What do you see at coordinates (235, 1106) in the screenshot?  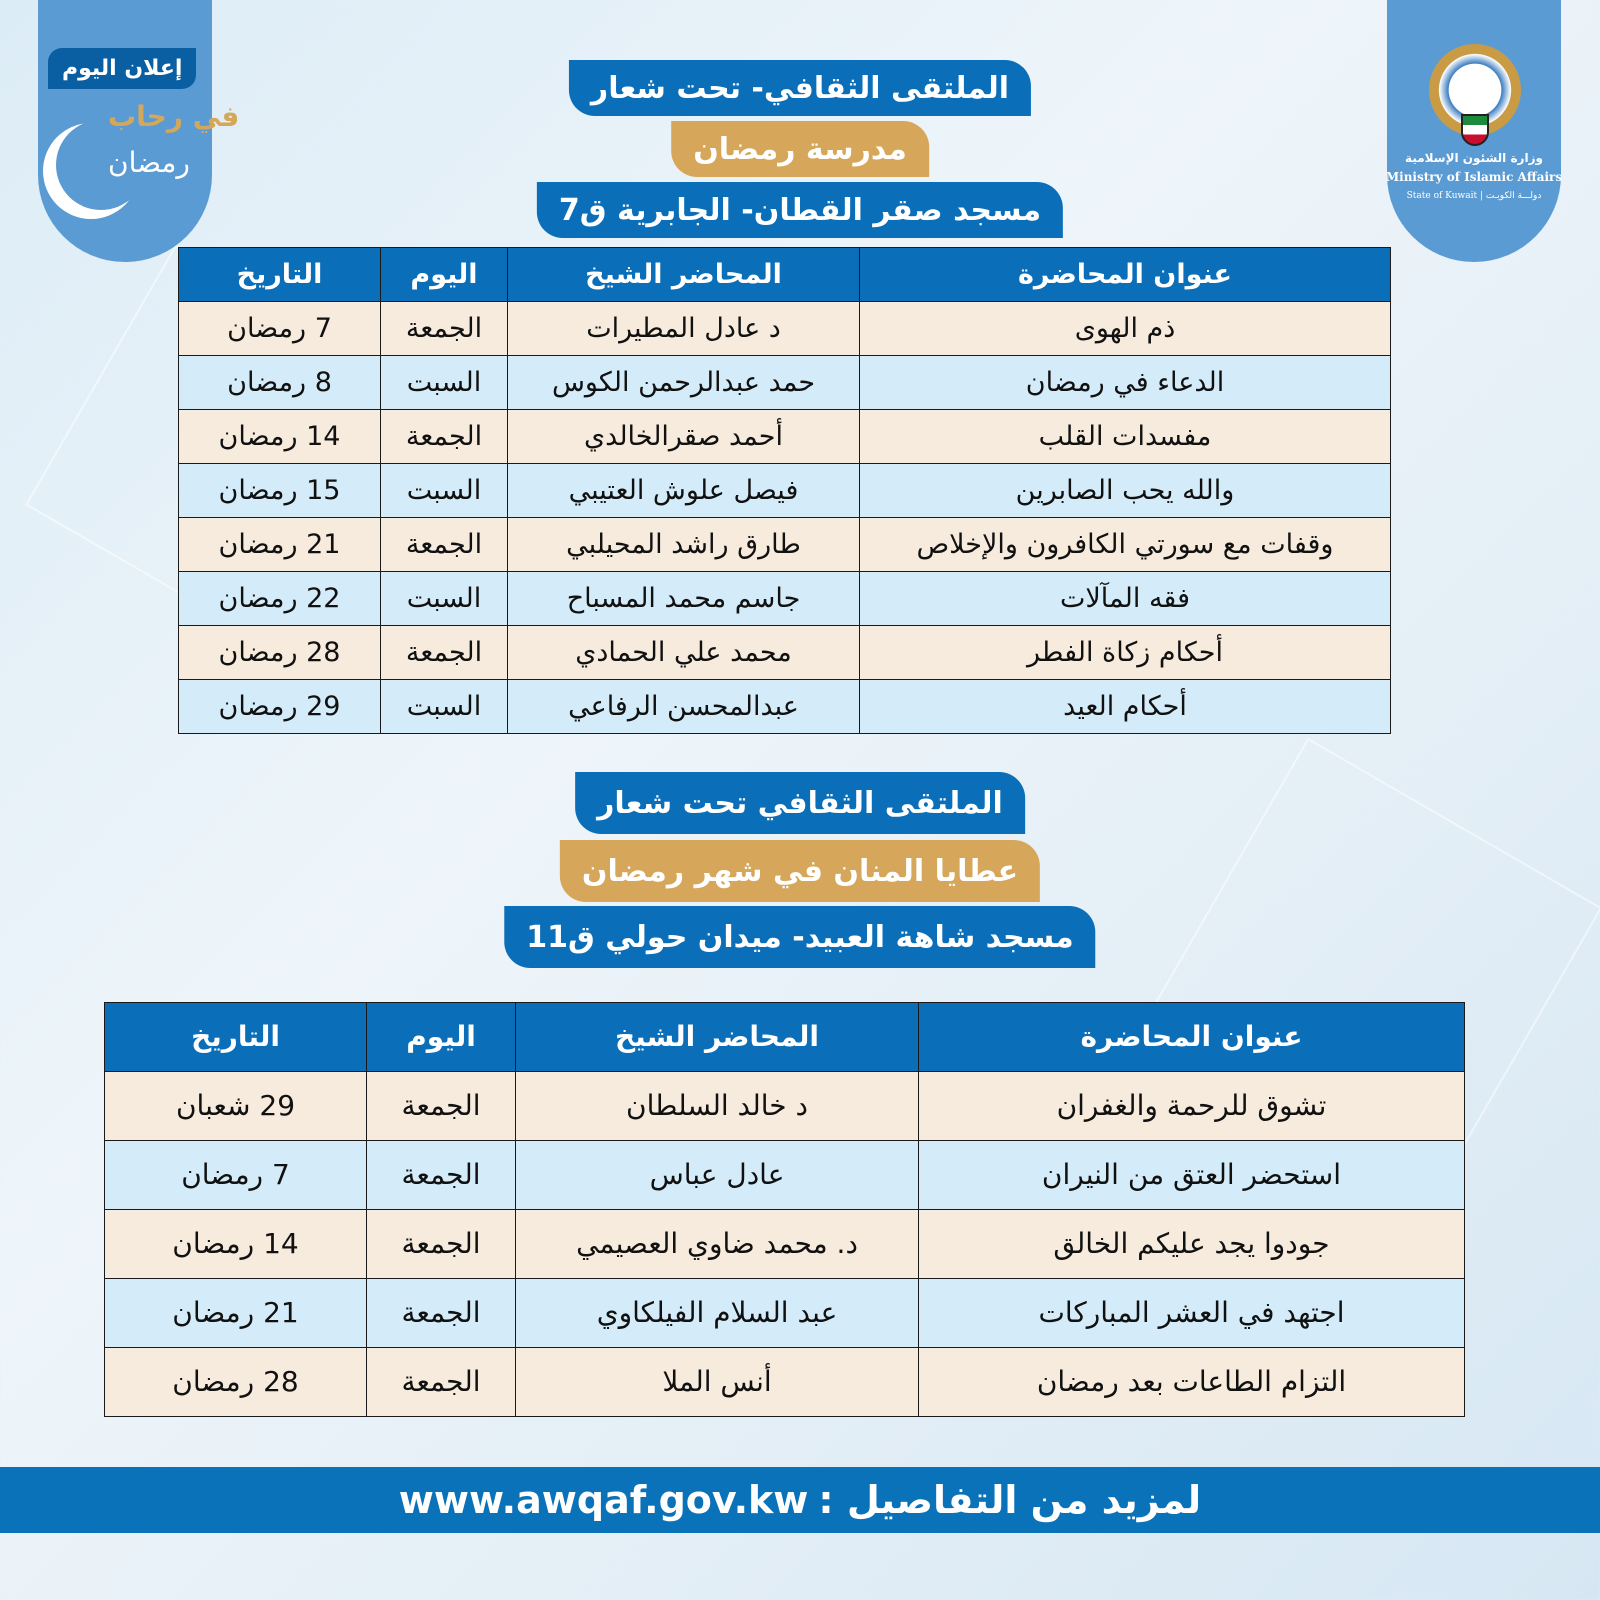 I see `date-cell: 29 شعبان` at bounding box center [235, 1106].